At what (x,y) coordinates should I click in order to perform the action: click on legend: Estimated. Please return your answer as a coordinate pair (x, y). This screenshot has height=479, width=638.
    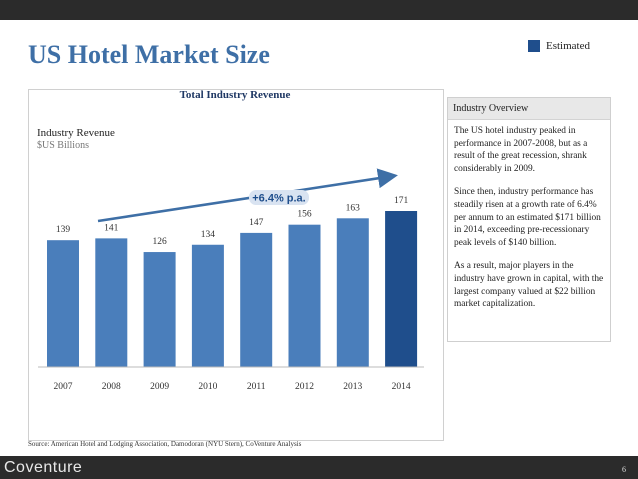
    Looking at the image, I should click on (559, 46).